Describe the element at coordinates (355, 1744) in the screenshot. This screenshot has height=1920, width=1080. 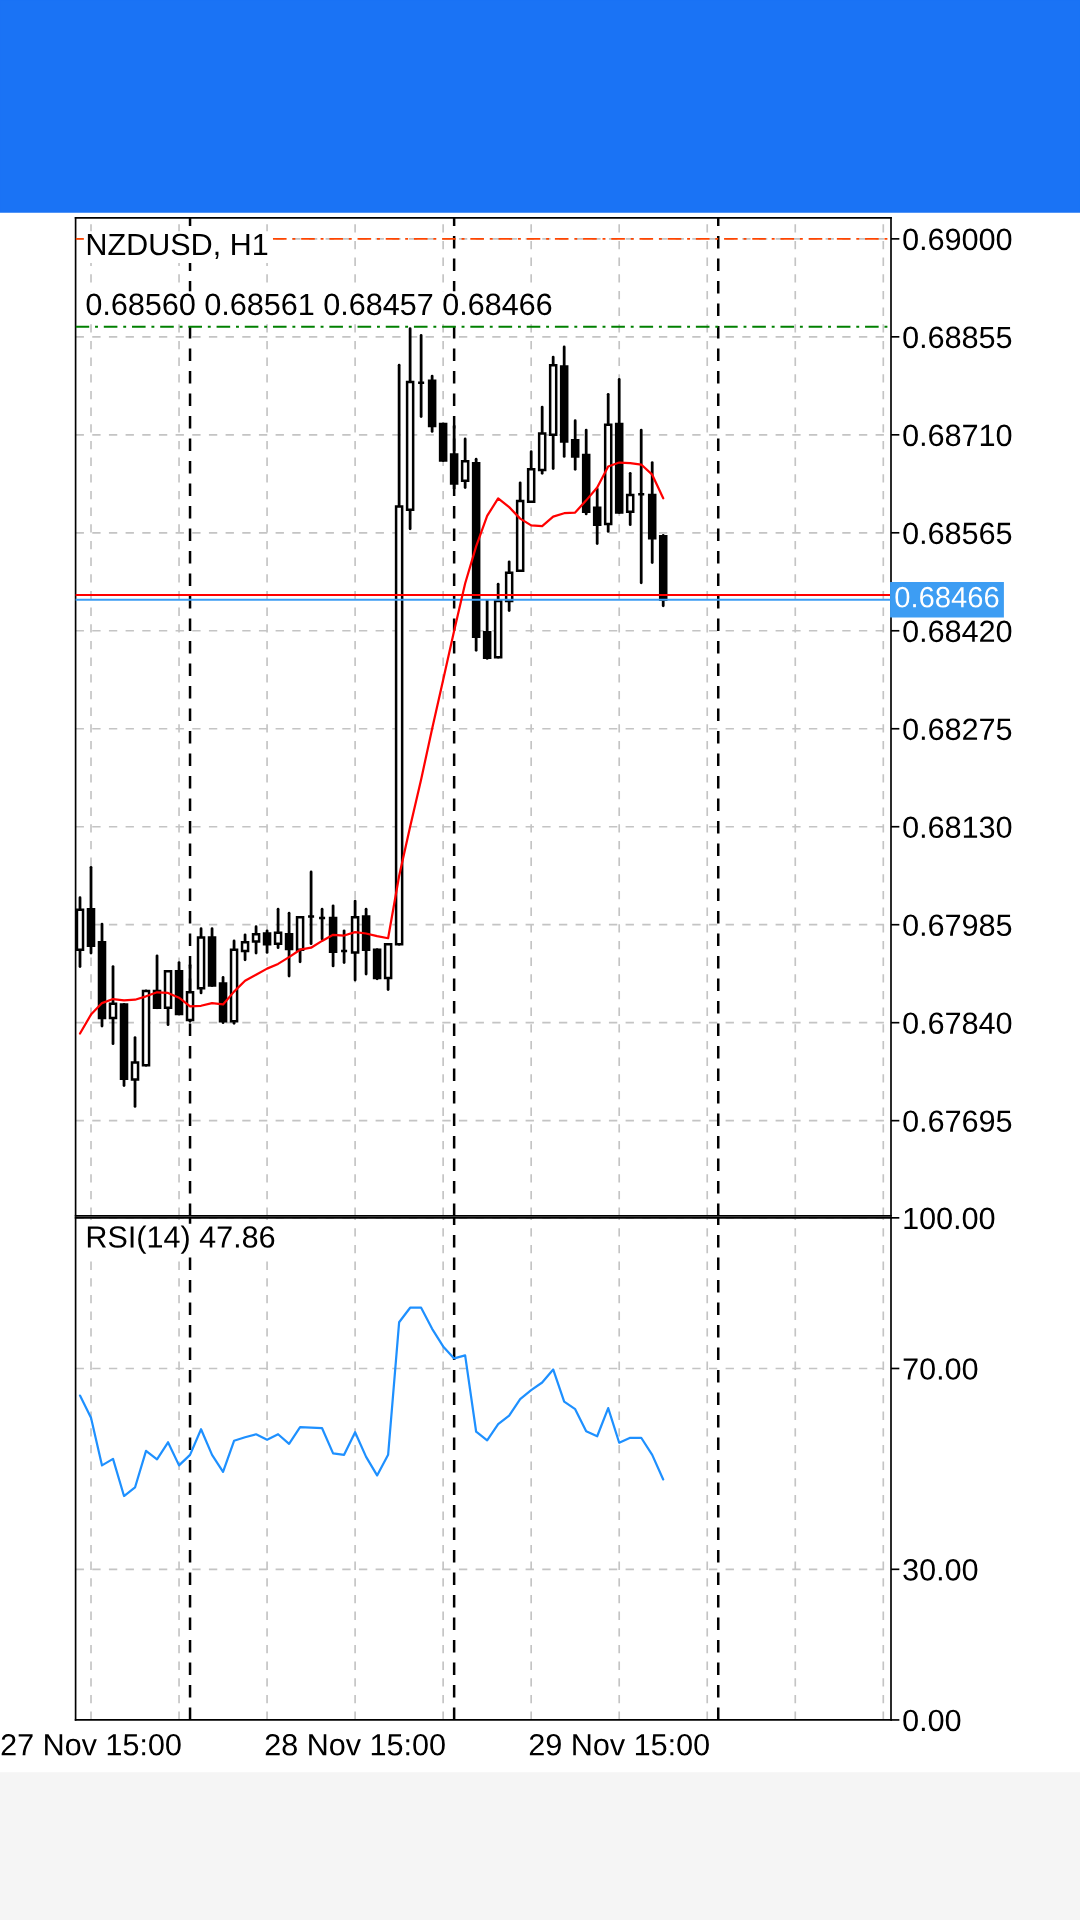
I see `x-tick-label: 28 Nov 15:00` at that location.